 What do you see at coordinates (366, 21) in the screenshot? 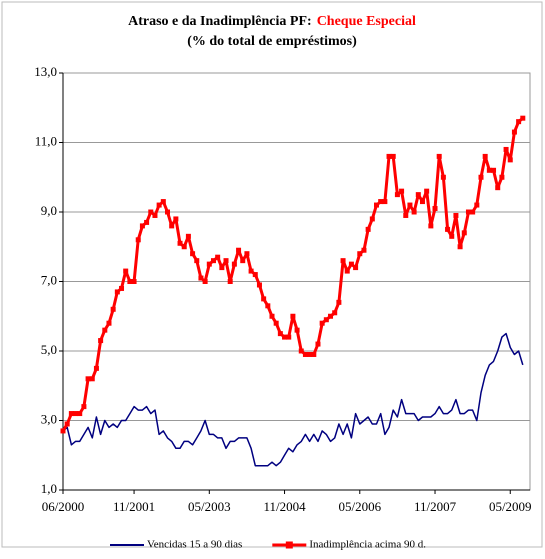
I see `title-highlight: Cheque Especial` at bounding box center [366, 21].